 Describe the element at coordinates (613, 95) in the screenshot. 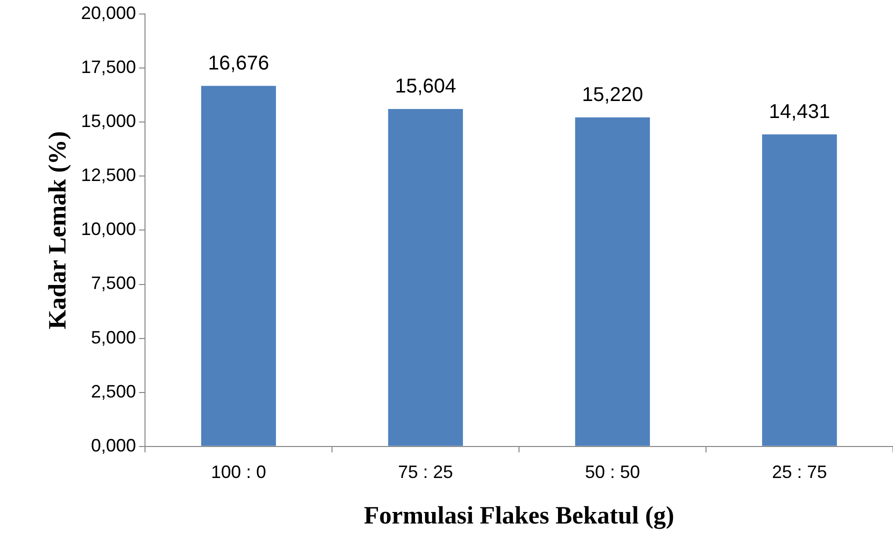

I see `data-label: 15,220` at that location.